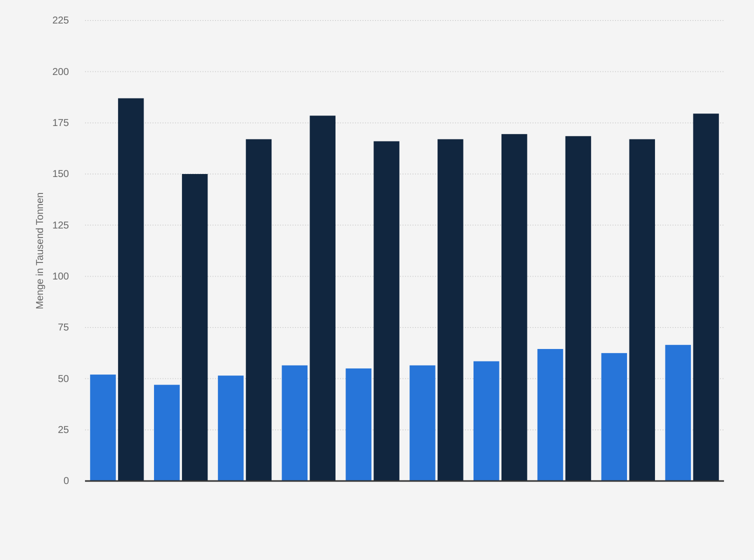 The width and height of the screenshot is (754, 560). What do you see at coordinates (40, 251) in the screenshot?
I see `y-axis-title: Menge in Tausend Tonnen` at bounding box center [40, 251].